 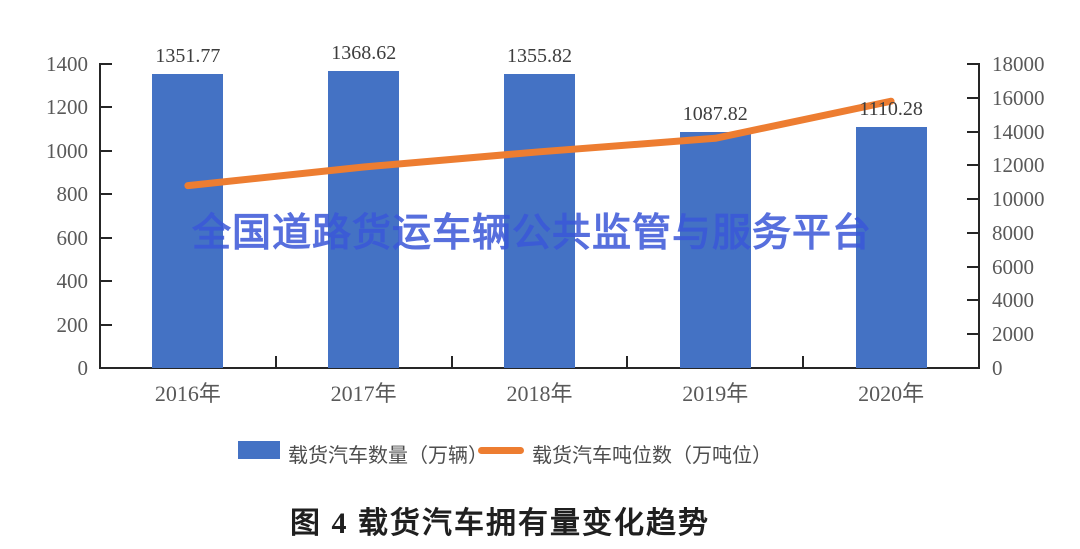 What do you see at coordinates (715, 113) in the screenshot?
I see `bar-value-label: 1087.82` at bounding box center [715, 113].